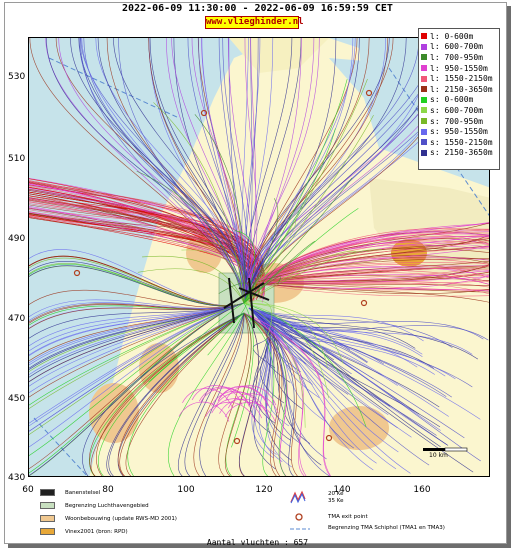  Describe the element at coordinates (84, 531) in the screenshot. I see `key-vinex: Vinex2001 (bron: RPD)` at that location.